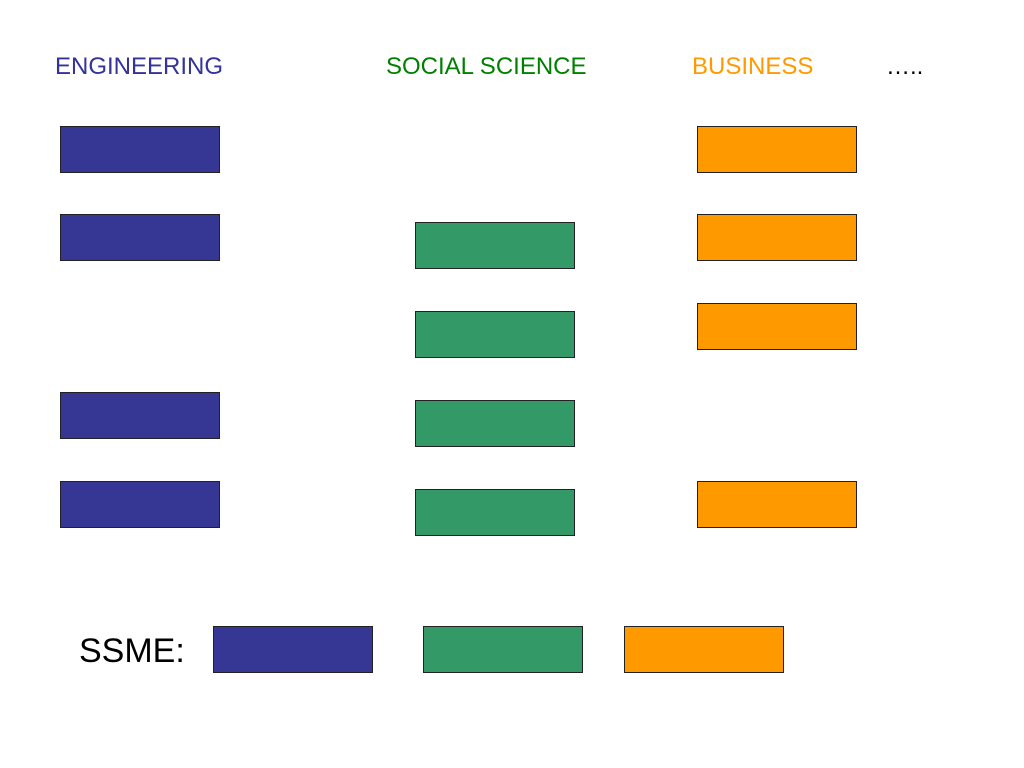 This screenshot has height=768, width=1024. What do you see at coordinates (503, 649) in the screenshot?
I see `ssme-social-science-box` at bounding box center [503, 649].